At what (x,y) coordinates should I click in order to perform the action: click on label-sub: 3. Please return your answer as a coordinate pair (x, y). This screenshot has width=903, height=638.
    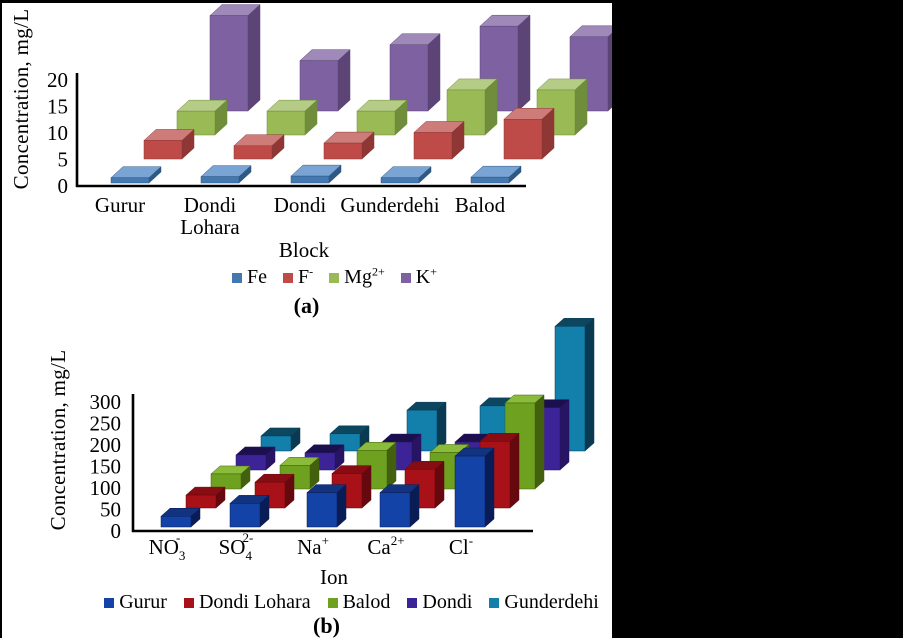
    Looking at the image, I should click on (182, 555).